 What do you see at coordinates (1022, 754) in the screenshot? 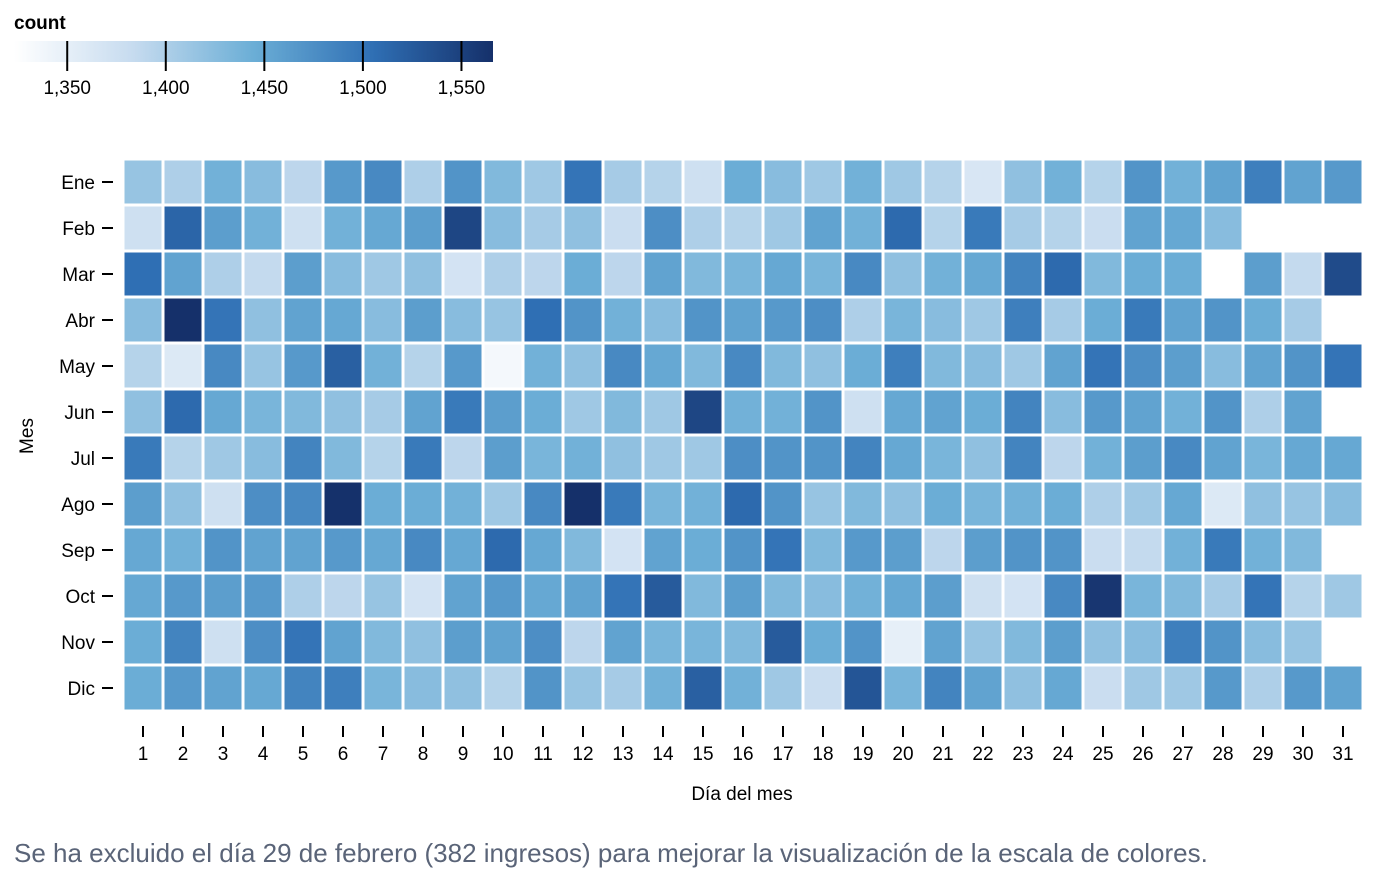
I see `x-tick-label: 23` at bounding box center [1022, 754].